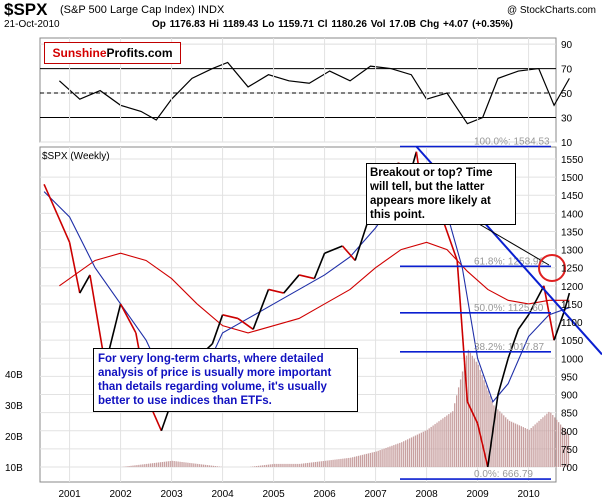  What do you see at coordinates (551, 10) in the screenshot?
I see `copyright-label: @ StockCharts.com` at bounding box center [551, 10].